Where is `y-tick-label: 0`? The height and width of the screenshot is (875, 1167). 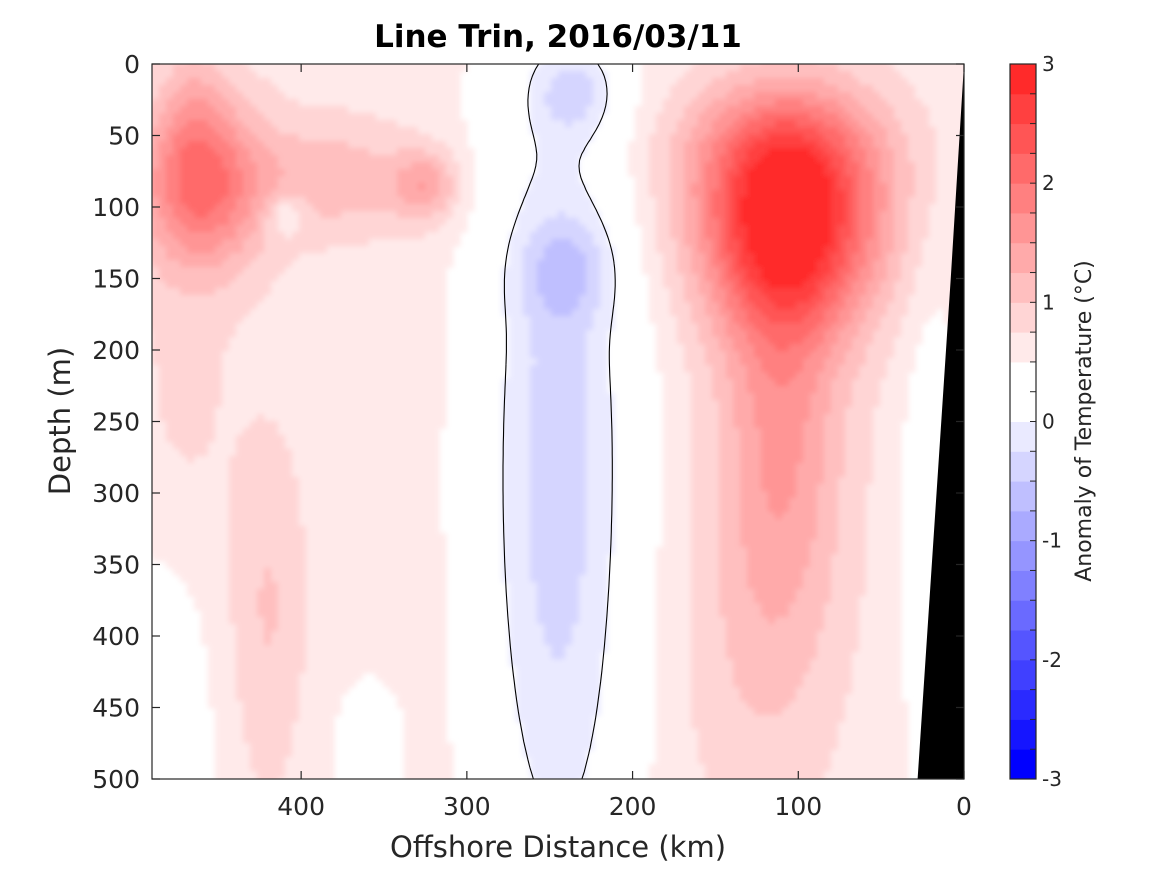
y-tick-label: 0 is located at coordinates (132, 64).